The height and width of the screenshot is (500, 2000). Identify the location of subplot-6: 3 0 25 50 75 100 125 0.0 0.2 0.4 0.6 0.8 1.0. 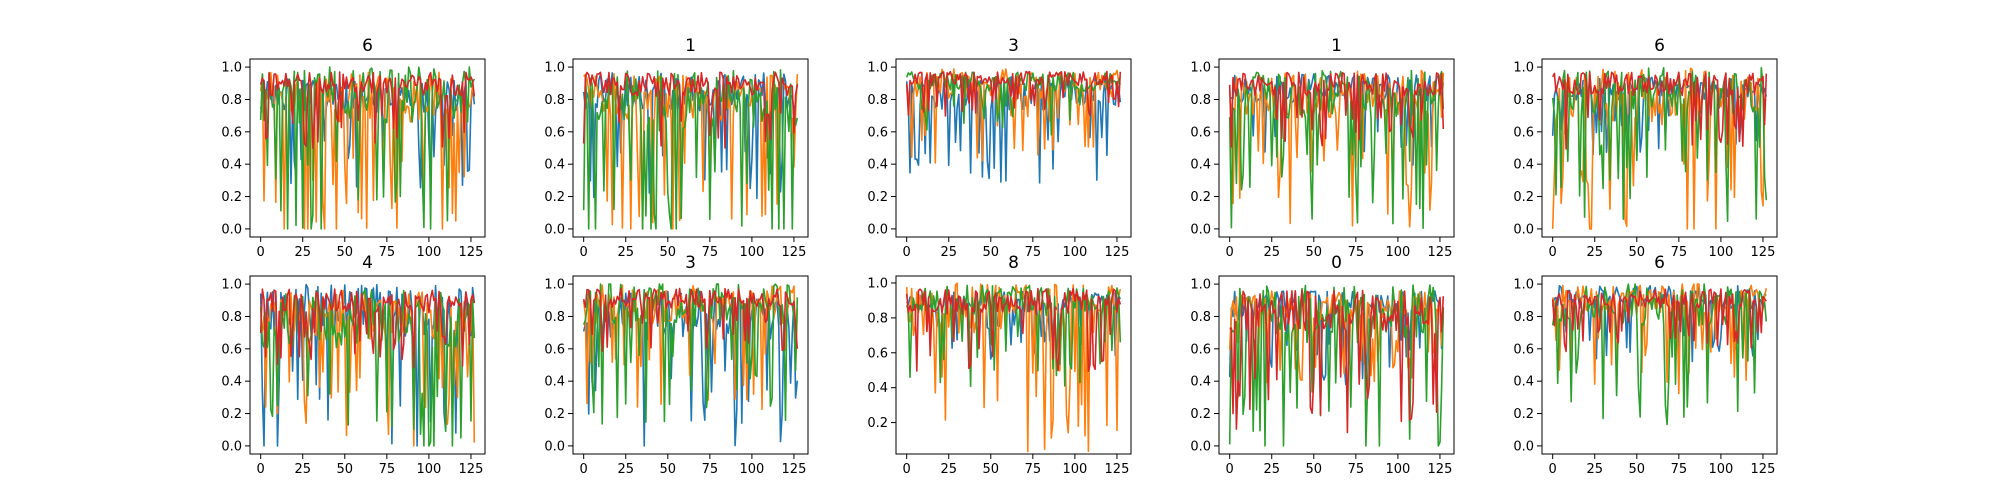
(676, 365).